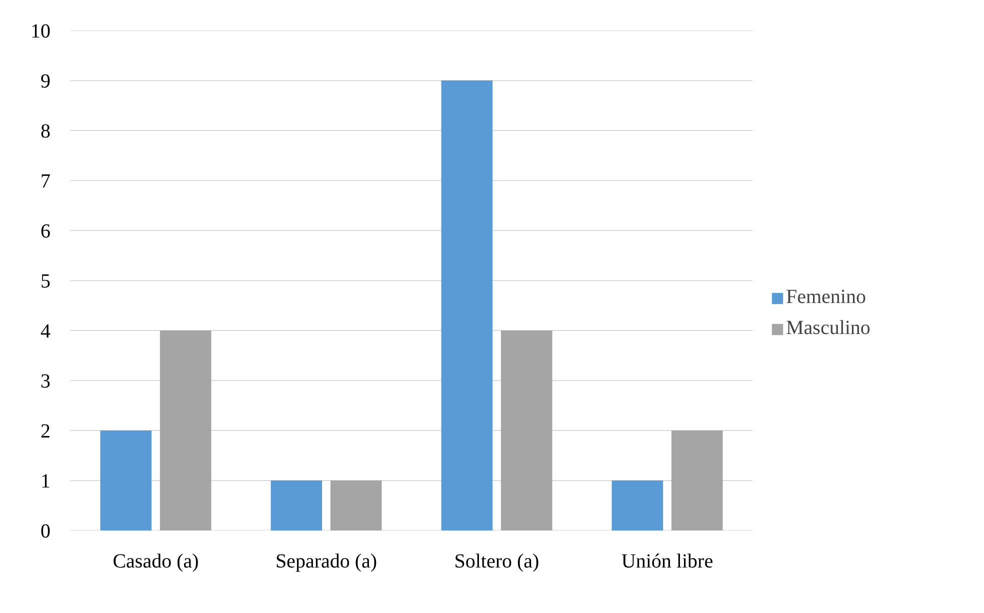 This screenshot has width=984, height=613. Describe the element at coordinates (45, 181) in the screenshot. I see `y-tick-label: 7` at that location.